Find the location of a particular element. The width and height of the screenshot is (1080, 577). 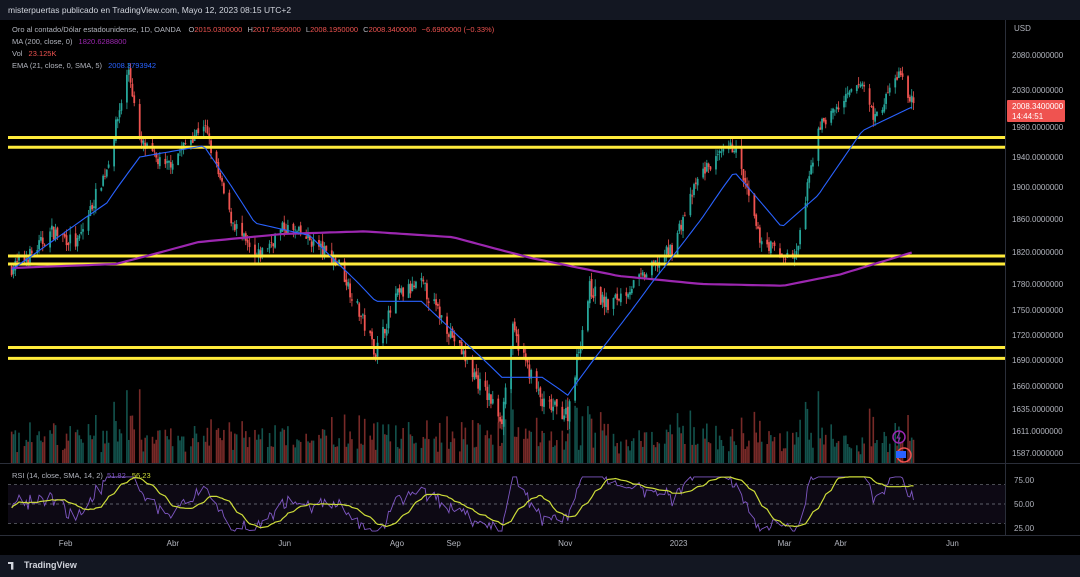

volume-legend: Vol 23.125K is located at coordinates (34, 53).